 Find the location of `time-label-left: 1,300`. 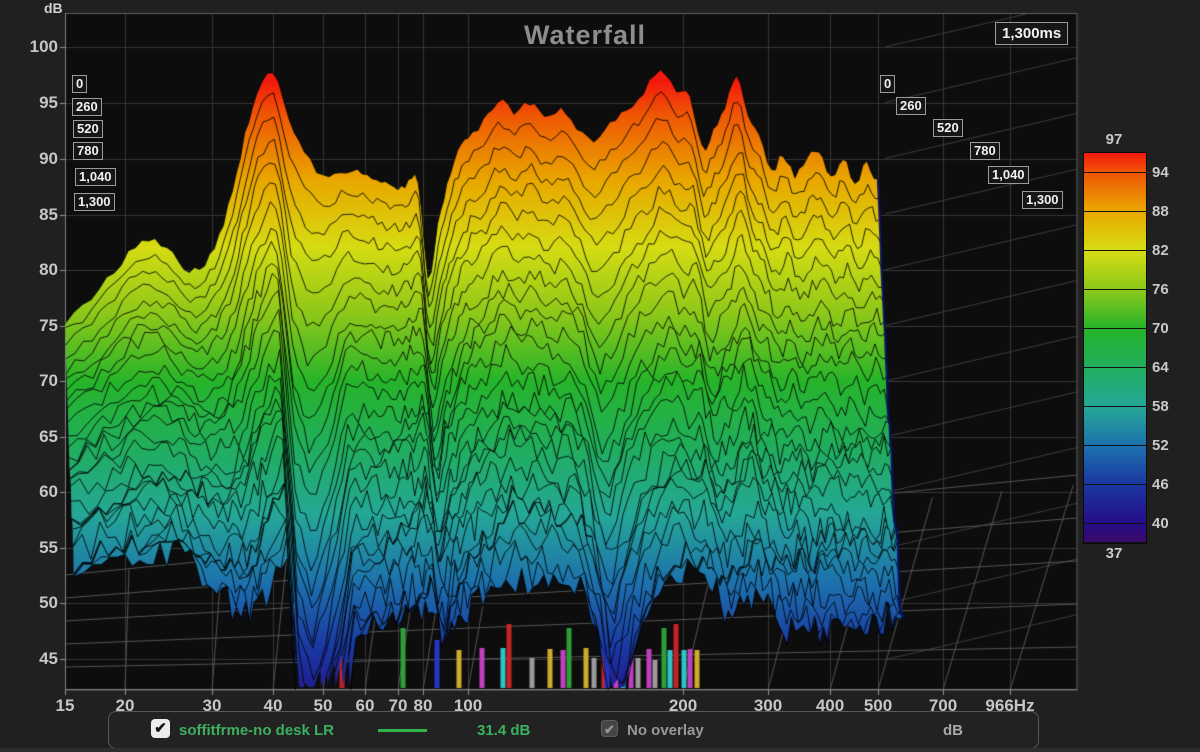

time-label-left: 1,300 is located at coordinates (94, 202).